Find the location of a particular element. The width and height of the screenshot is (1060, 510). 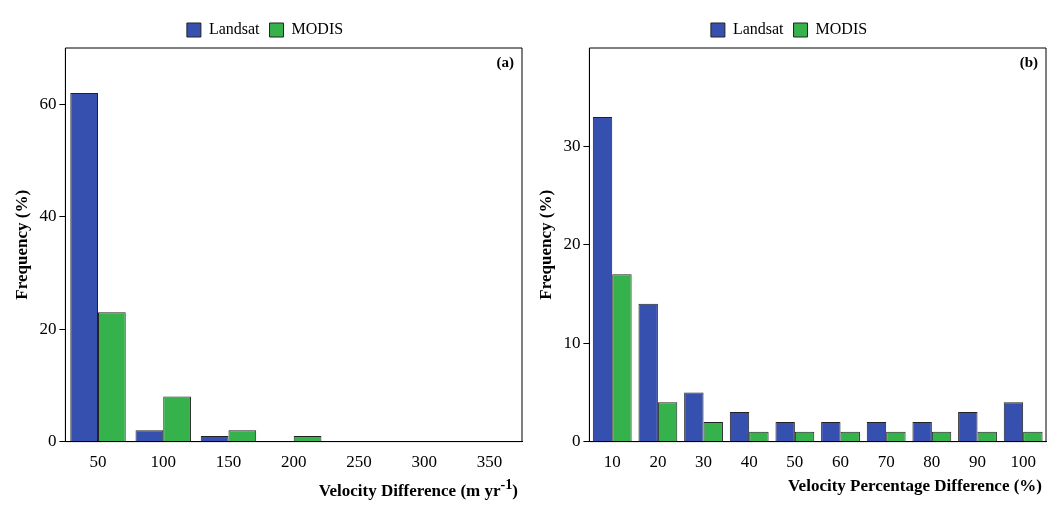

x-tick-label: 70 is located at coordinates (886, 462).